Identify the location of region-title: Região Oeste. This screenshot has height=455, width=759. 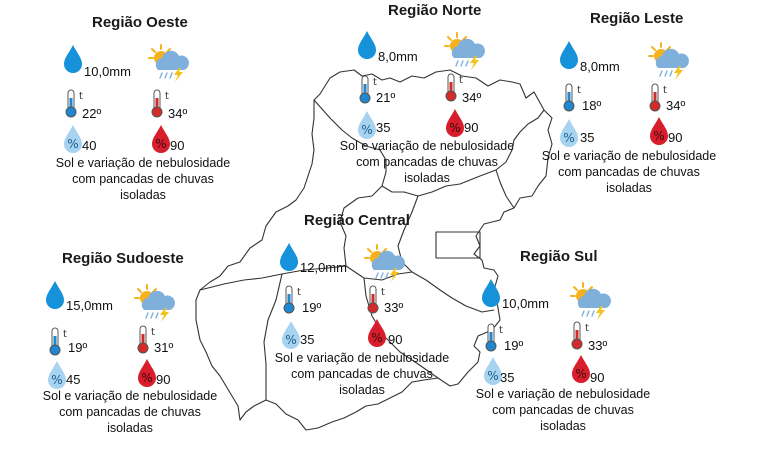
(140, 22).